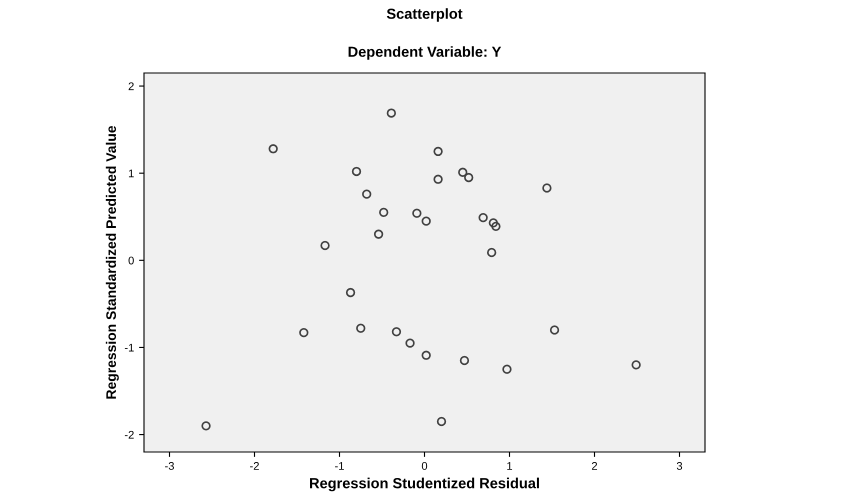 The height and width of the screenshot is (497, 862). Describe the element at coordinates (424, 15) in the screenshot. I see `chart-title: Scatterplot` at that location.